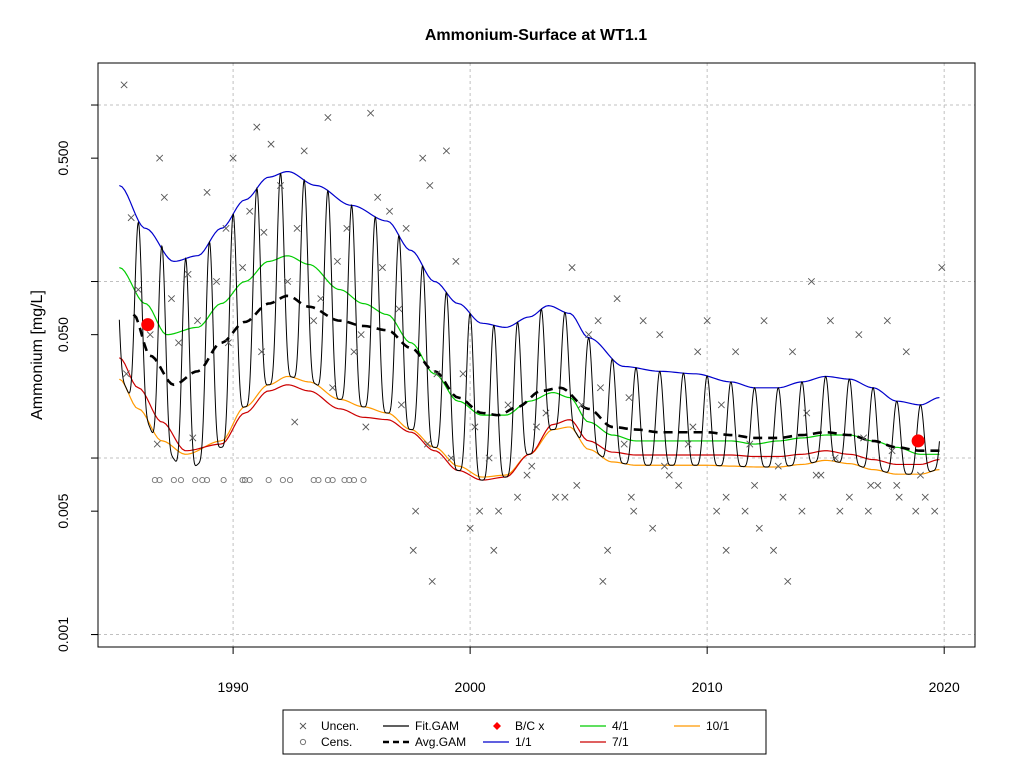 The width and height of the screenshot is (1024, 768). What do you see at coordinates (303, 726) in the screenshot?
I see `legend-symbol` at bounding box center [303, 726].